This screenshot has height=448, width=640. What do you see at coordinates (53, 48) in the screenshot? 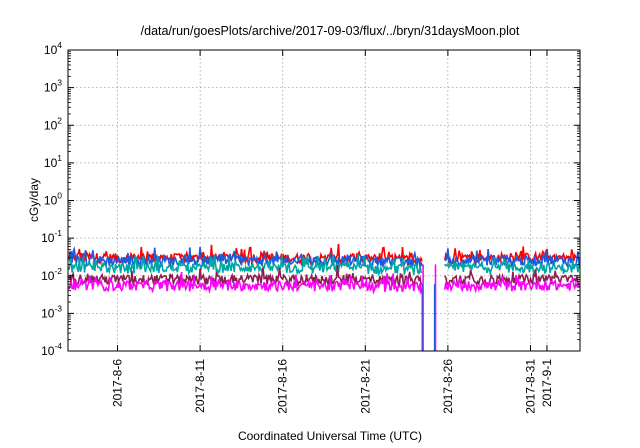
I see `y-tick-label: 10⁴` at bounding box center [53, 48].